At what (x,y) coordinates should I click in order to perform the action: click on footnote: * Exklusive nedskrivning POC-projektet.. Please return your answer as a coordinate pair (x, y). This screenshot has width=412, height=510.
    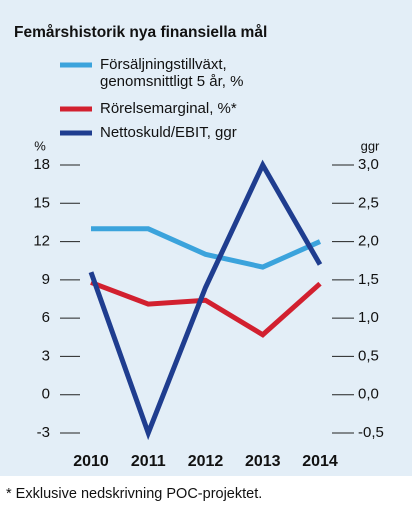
    Looking at the image, I should click on (134, 494).